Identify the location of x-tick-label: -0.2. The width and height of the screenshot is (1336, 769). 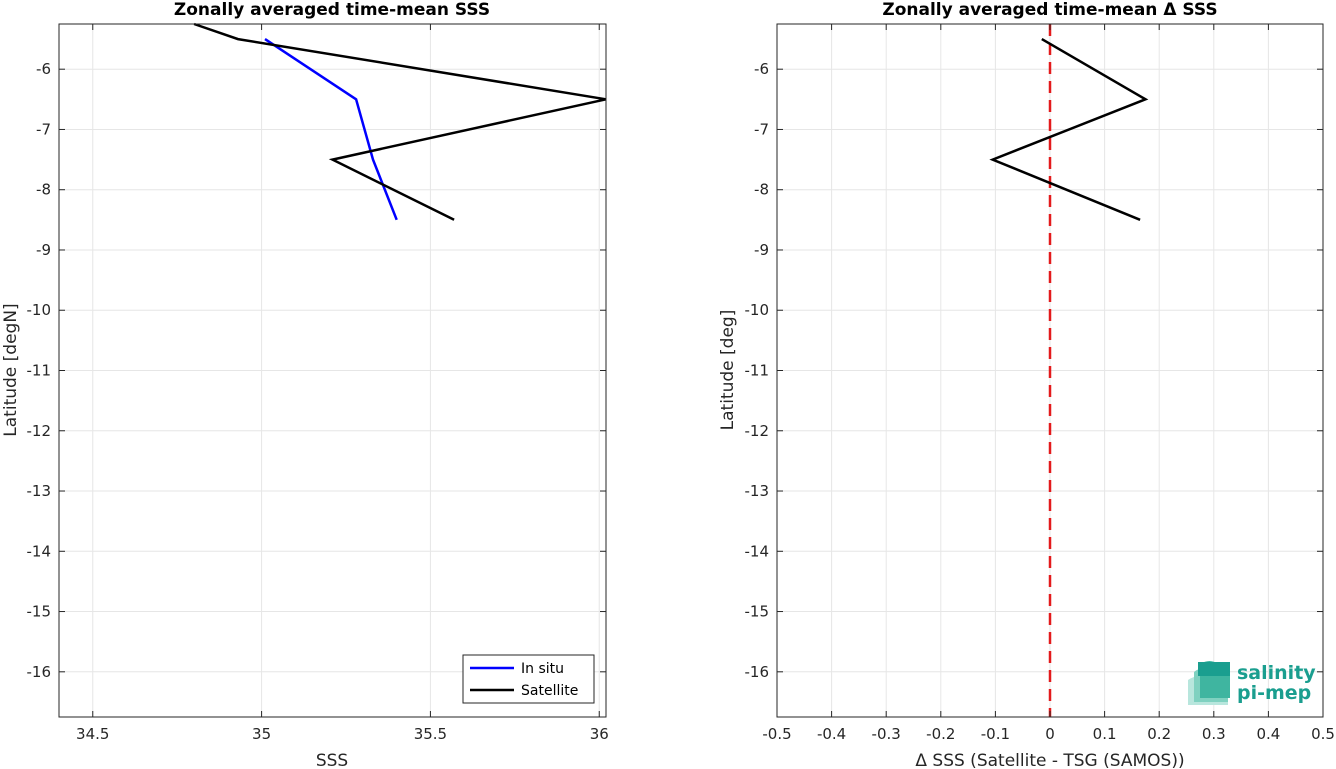
(940, 734).